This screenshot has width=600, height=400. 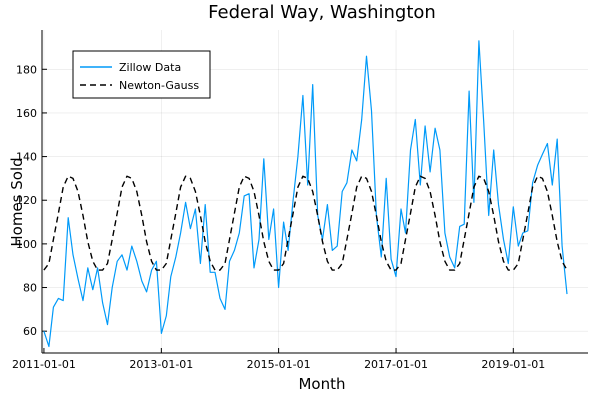 What do you see at coordinates (279, 364) in the screenshot?
I see `x-tick-label: 2015-01-01` at bounding box center [279, 364].